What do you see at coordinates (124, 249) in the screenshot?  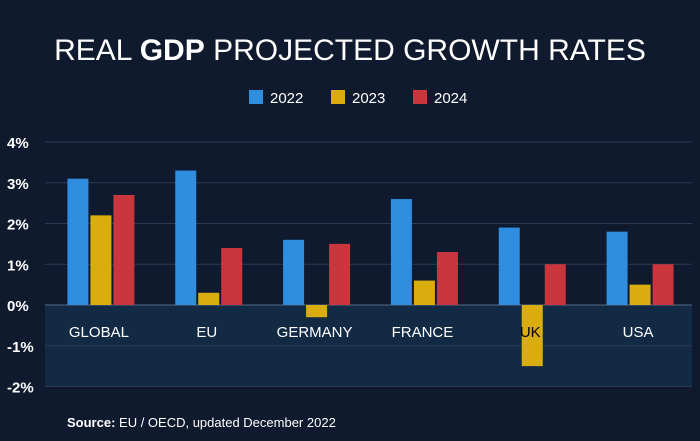 I see `bar-global-2024` at bounding box center [124, 249].